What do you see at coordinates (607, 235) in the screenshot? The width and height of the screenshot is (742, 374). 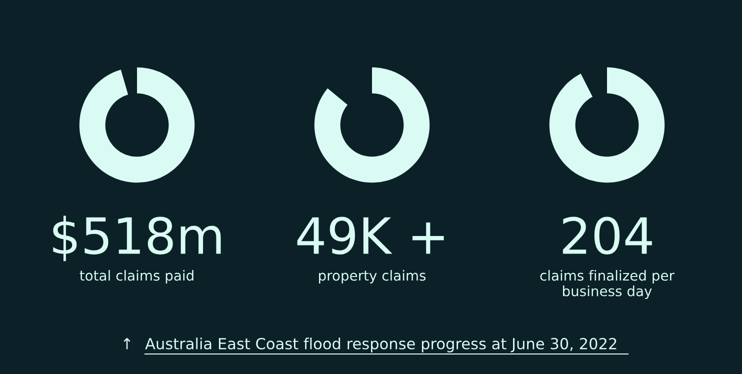 I see `text: 204` at bounding box center [607, 235].